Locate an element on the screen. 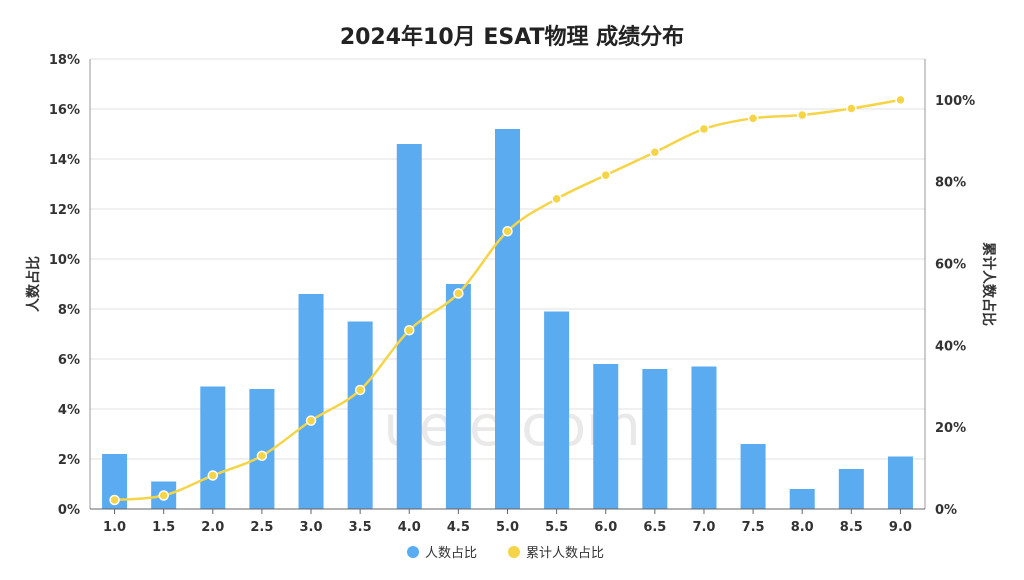 The height and width of the screenshot is (580, 1024). x-tick-label: 9.0 is located at coordinates (900, 527).